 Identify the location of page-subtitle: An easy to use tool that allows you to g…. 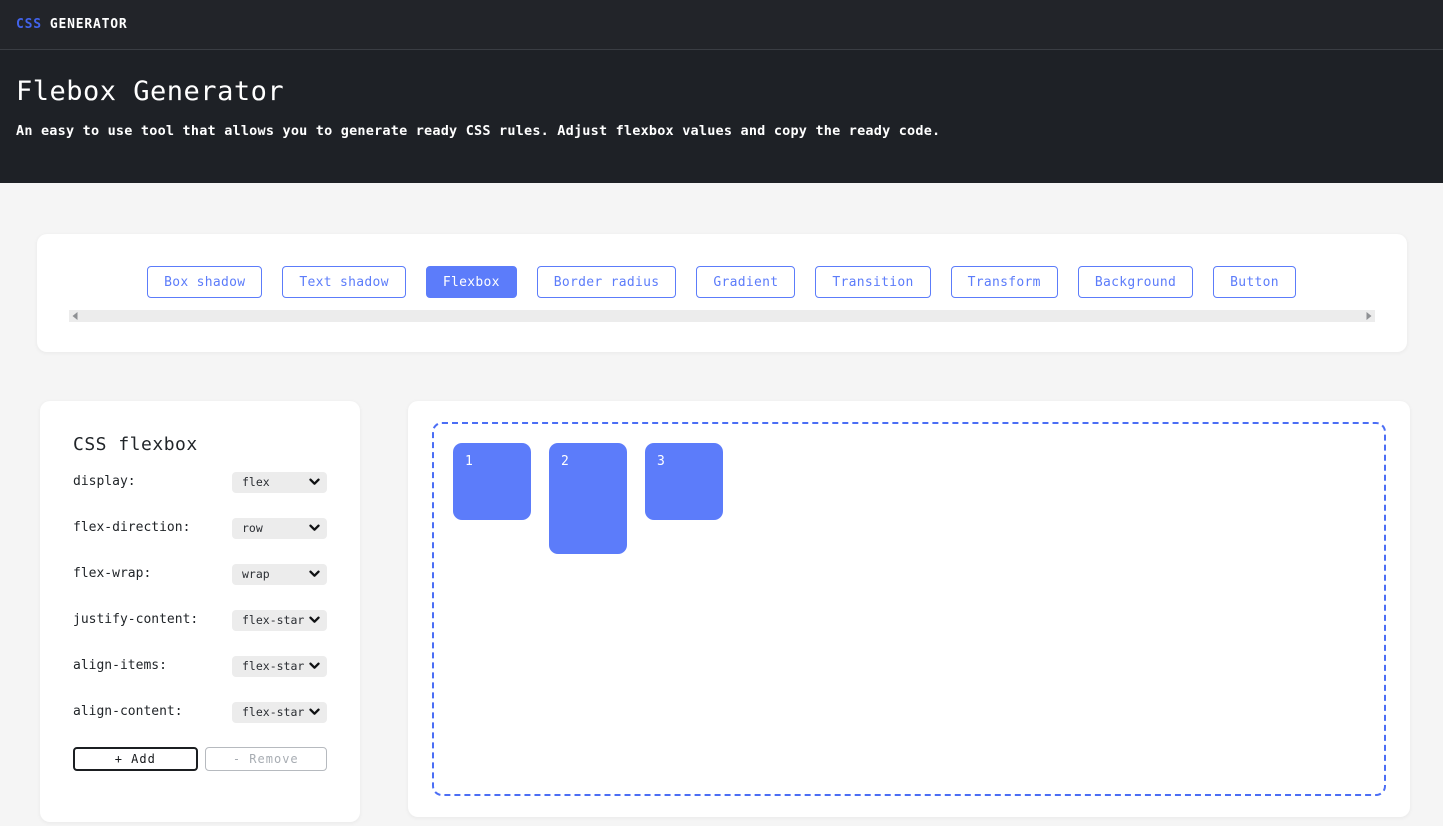
(478, 131).